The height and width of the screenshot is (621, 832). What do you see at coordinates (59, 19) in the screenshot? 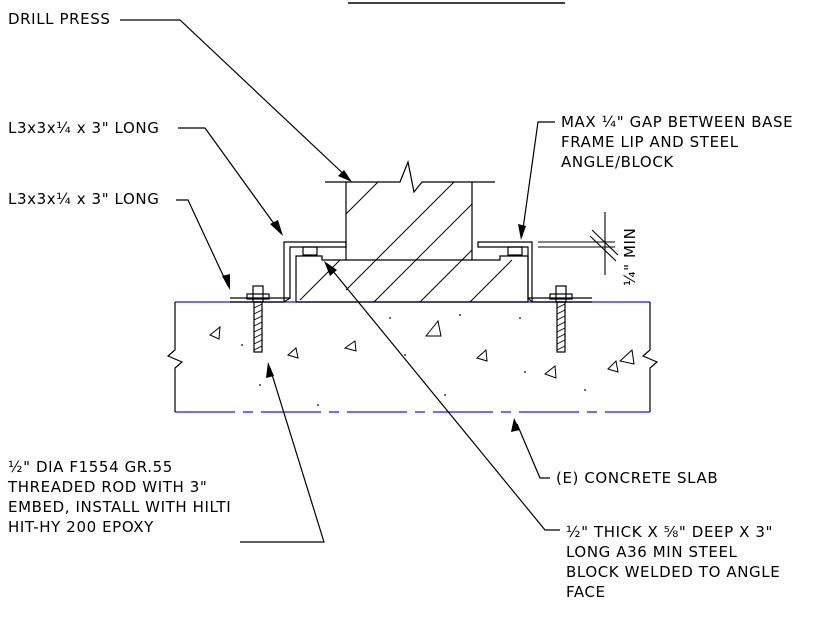
I see `drill-press-label: DRILL PRESS` at bounding box center [59, 19].